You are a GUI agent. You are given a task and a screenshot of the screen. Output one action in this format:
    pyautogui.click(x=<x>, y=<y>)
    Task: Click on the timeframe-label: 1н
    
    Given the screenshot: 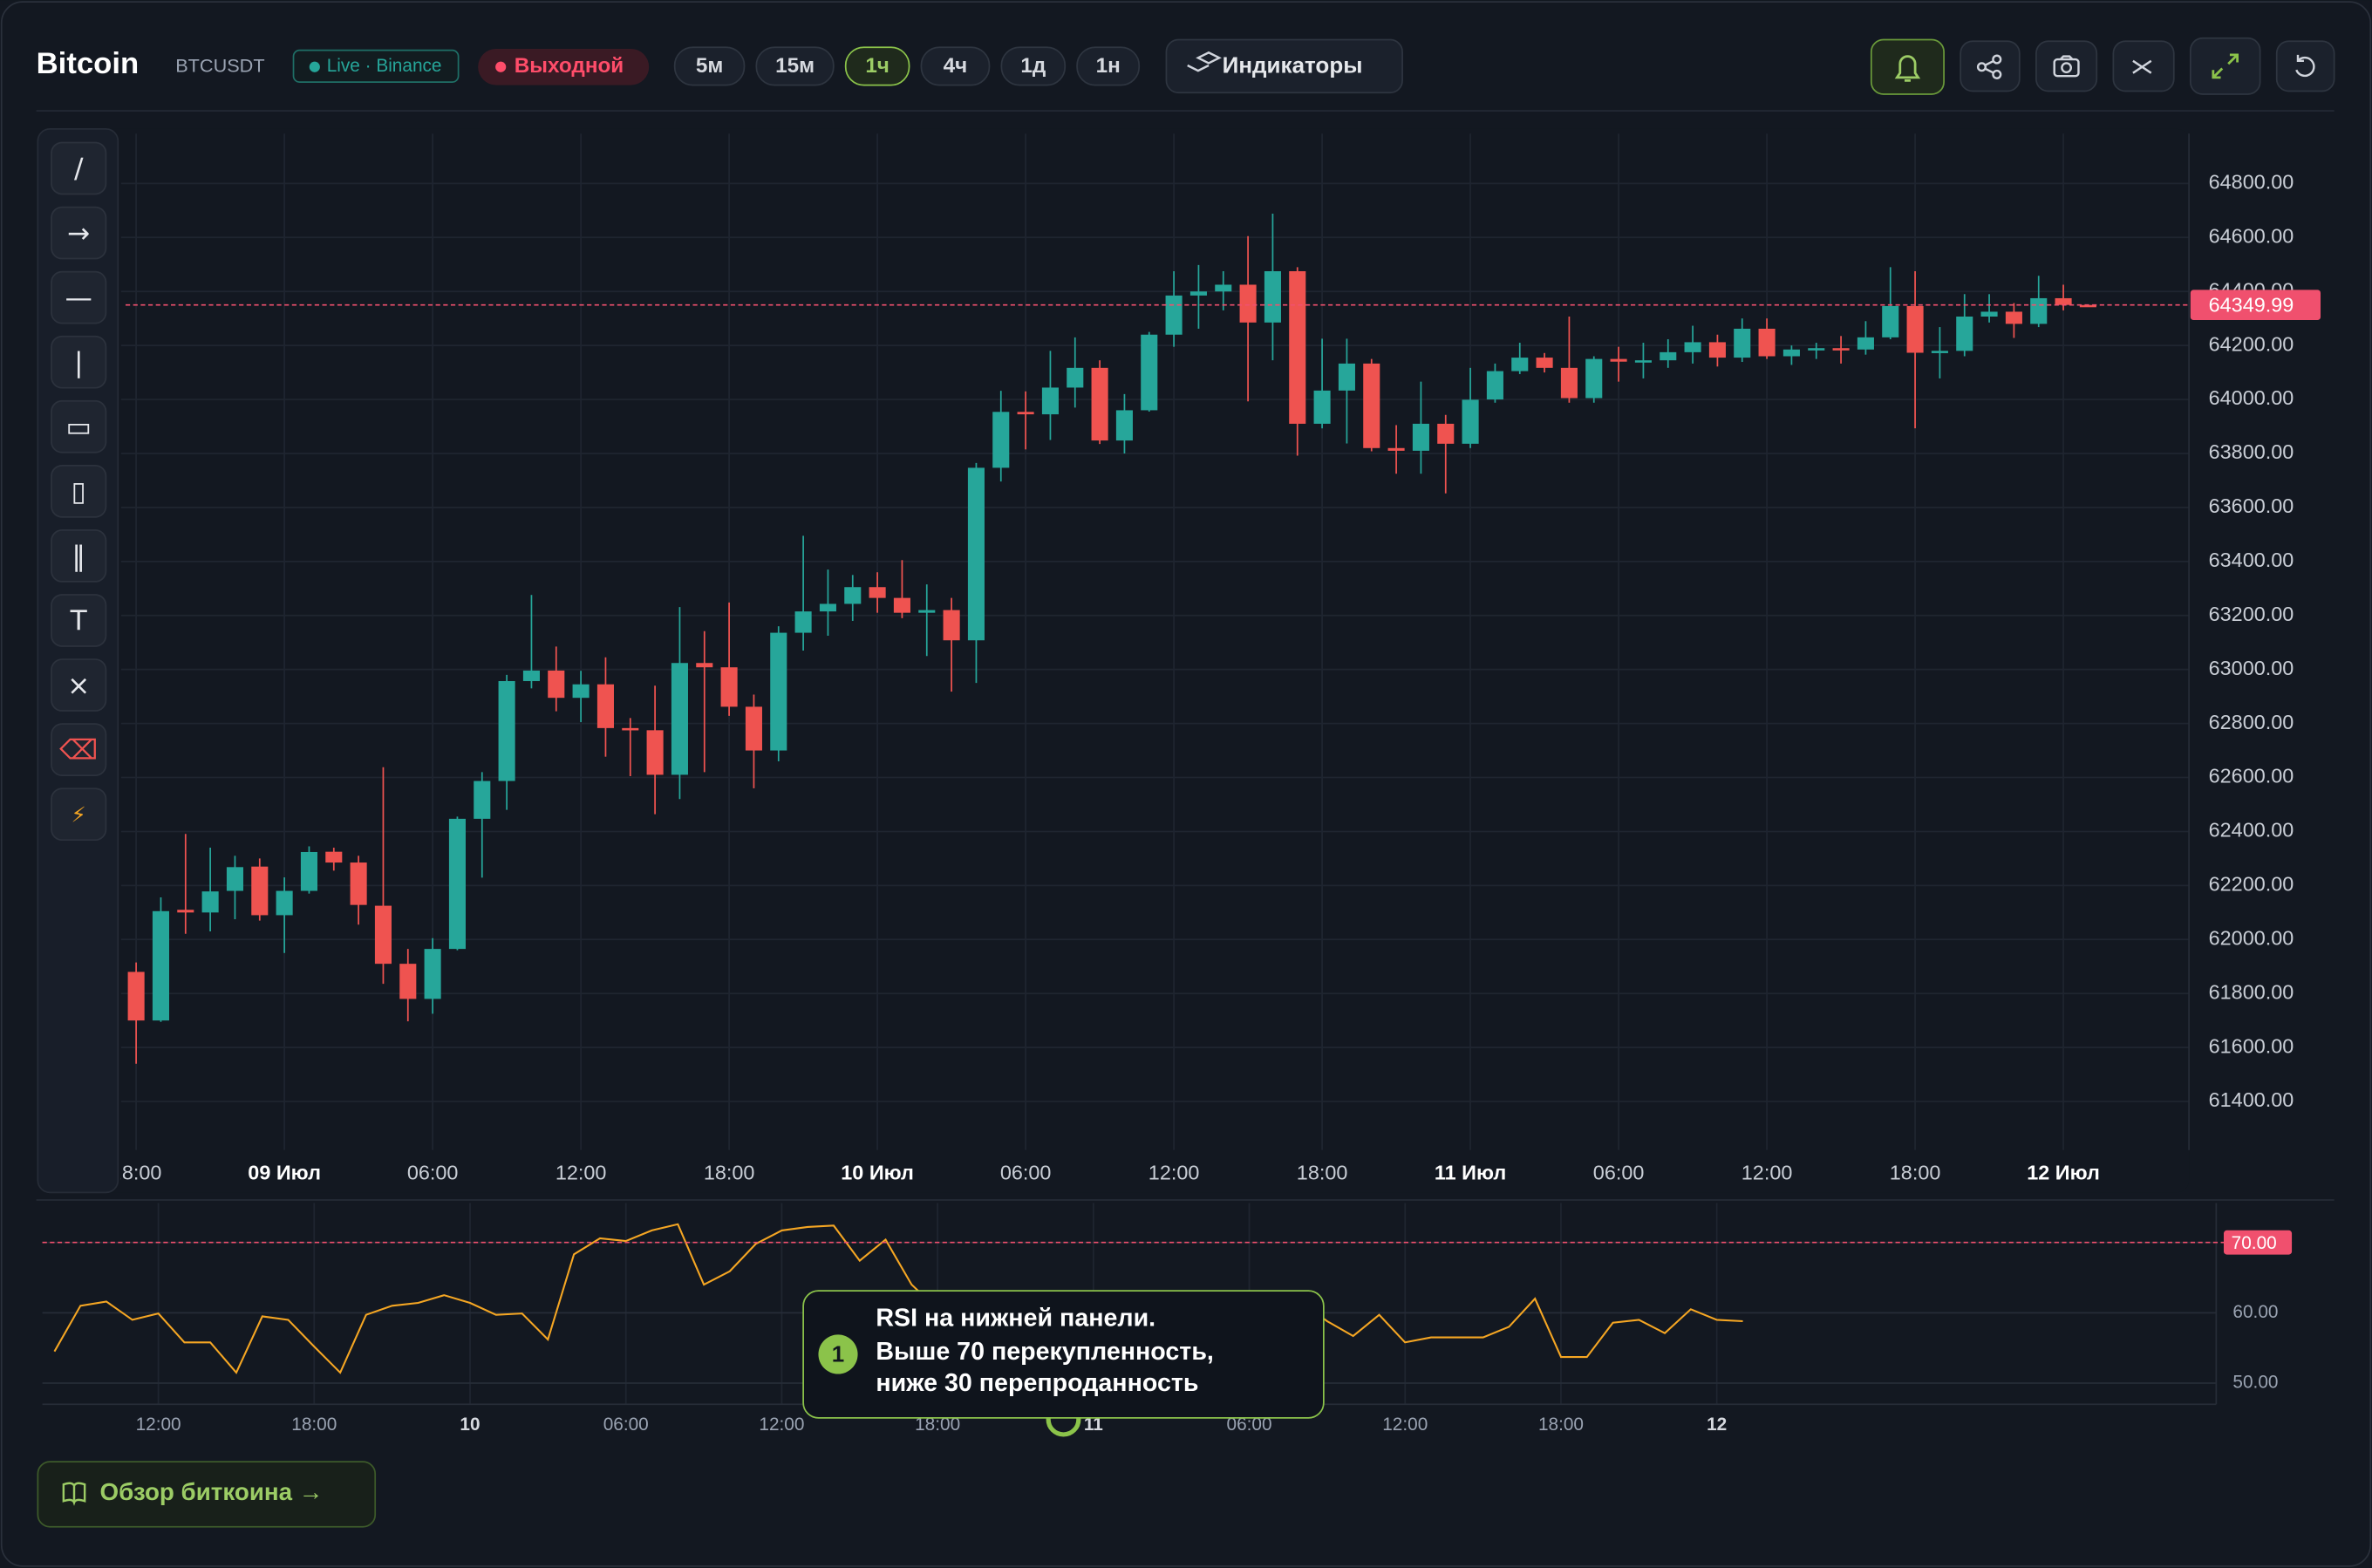 What is the action you would take?
    pyautogui.click(x=1108, y=66)
    